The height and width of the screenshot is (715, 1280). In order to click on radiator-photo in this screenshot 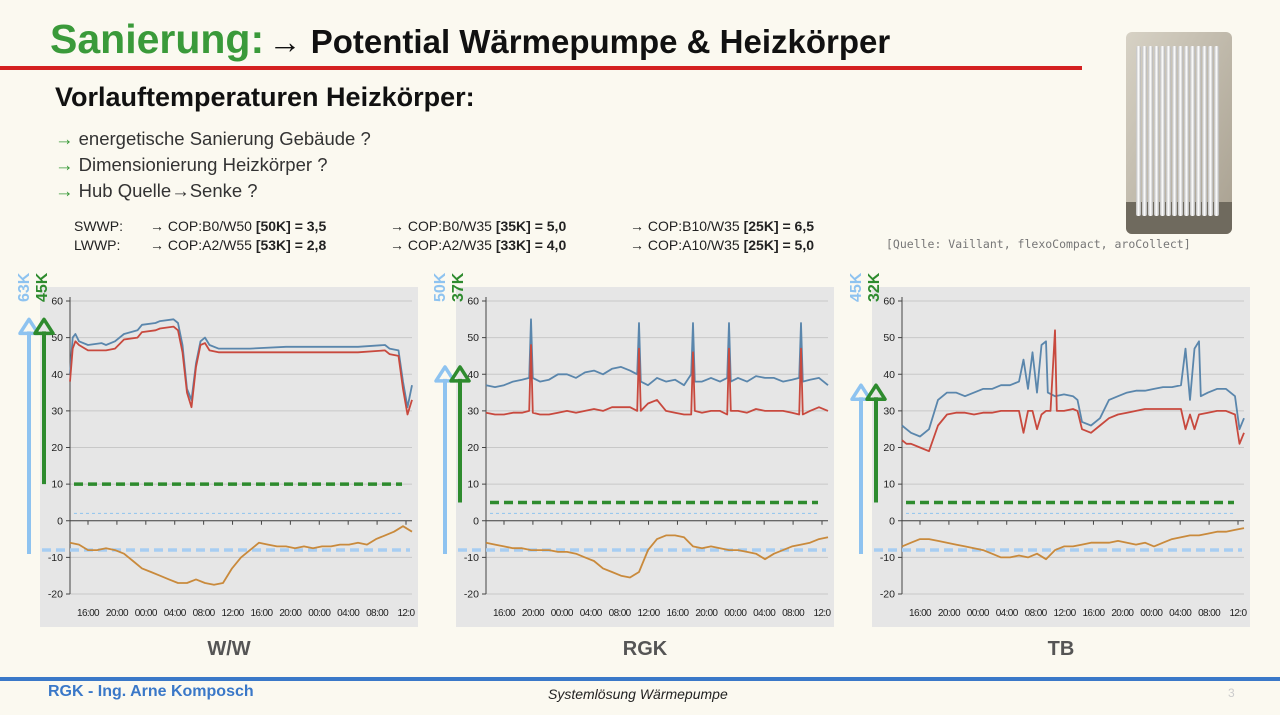, I will do `click(1179, 133)`.